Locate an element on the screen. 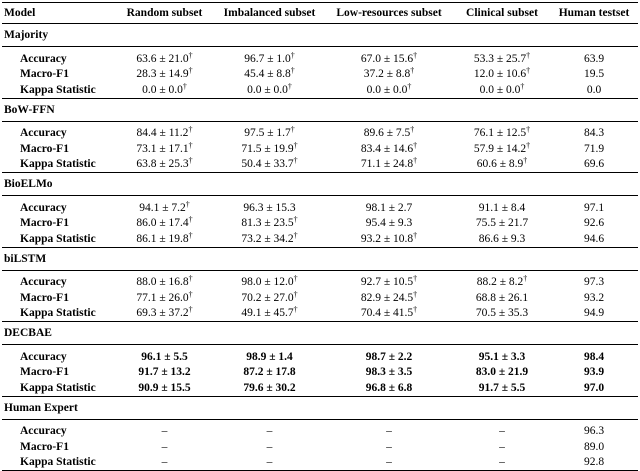 The height and width of the screenshot is (471, 640). cell: 75.5 ± 21.7 is located at coordinates (502, 224).